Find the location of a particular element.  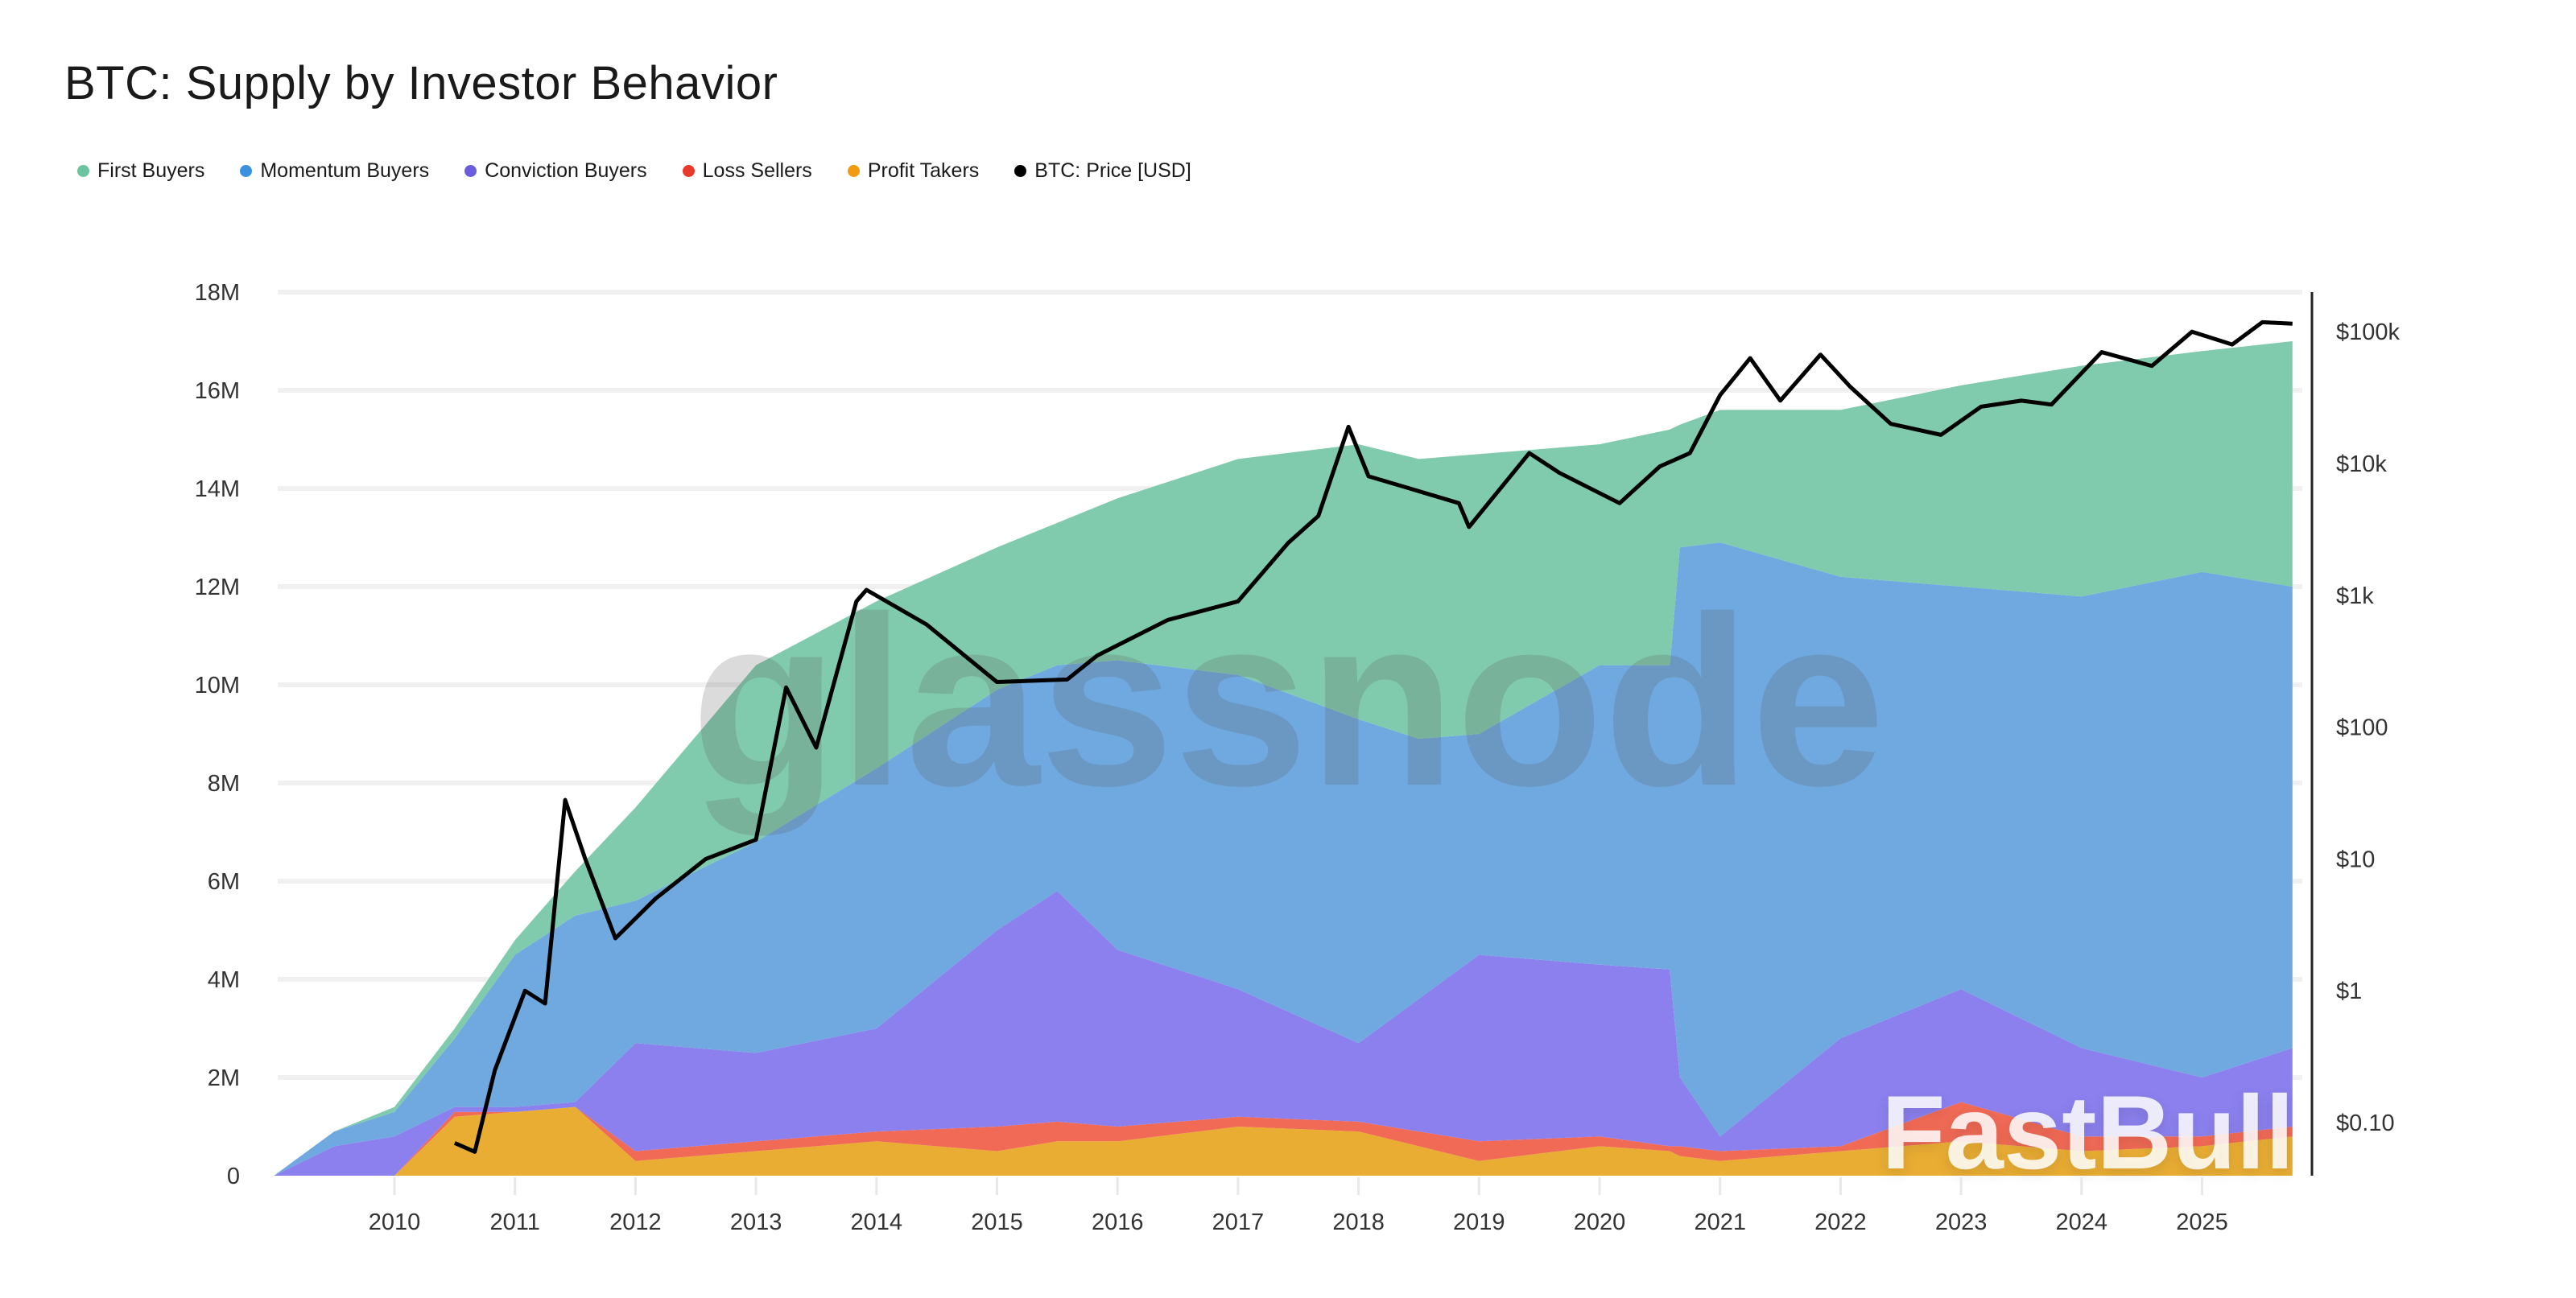

y-tick-label: 16M is located at coordinates (217, 391).